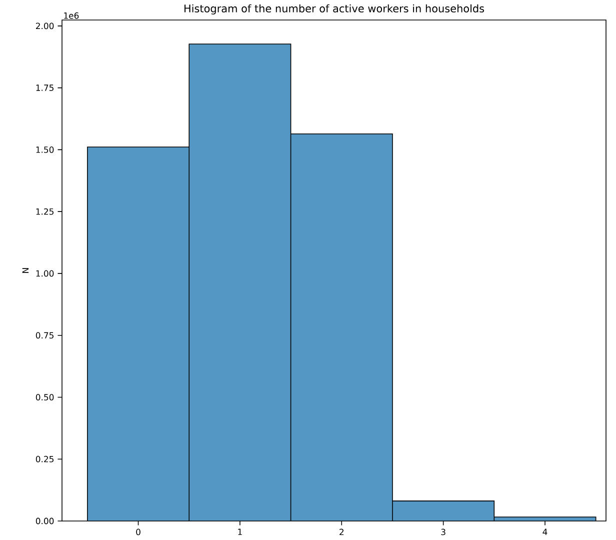 The width and height of the screenshot is (616, 540). I want to click on y-tick-label: 1.00, so click(45, 273).